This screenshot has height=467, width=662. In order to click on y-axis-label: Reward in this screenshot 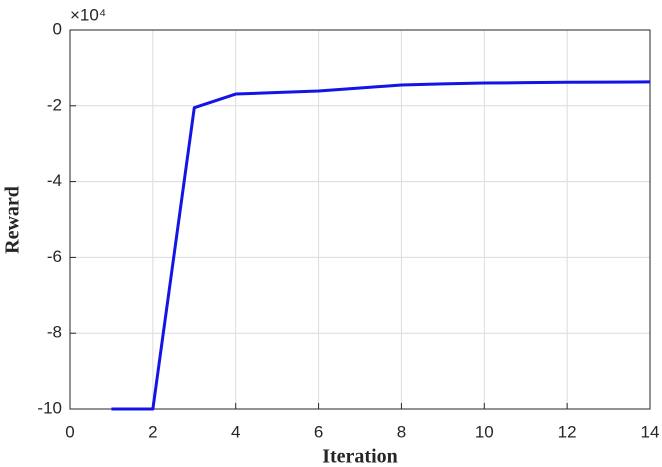, I will do `click(13, 220)`.